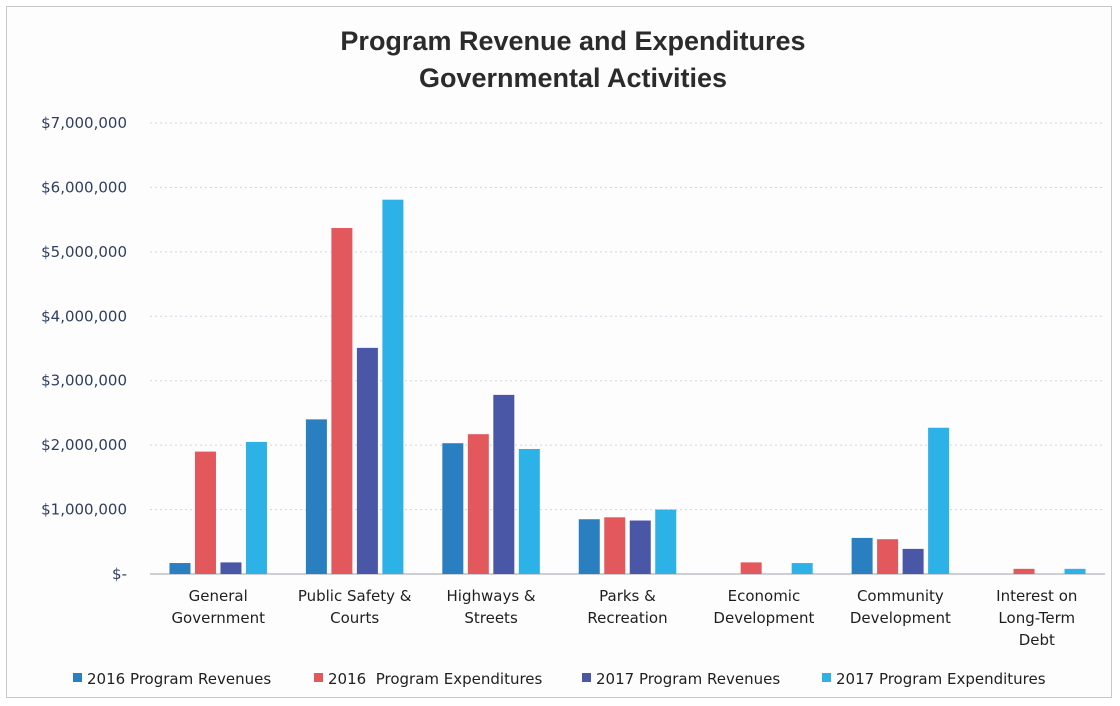 Image resolution: width=1120 pixels, height=706 pixels. What do you see at coordinates (218, 596) in the screenshot?
I see `x-tick-label: General` at bounding box center [218, 596].